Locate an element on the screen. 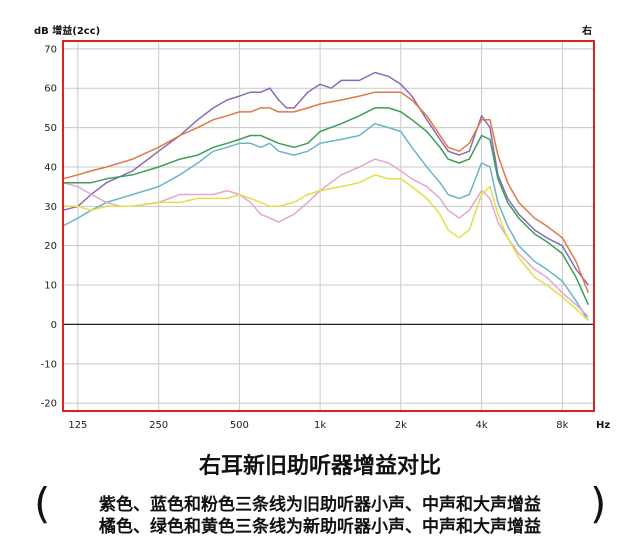  x-tick-label: 125 is located at coordinates (77, 425).